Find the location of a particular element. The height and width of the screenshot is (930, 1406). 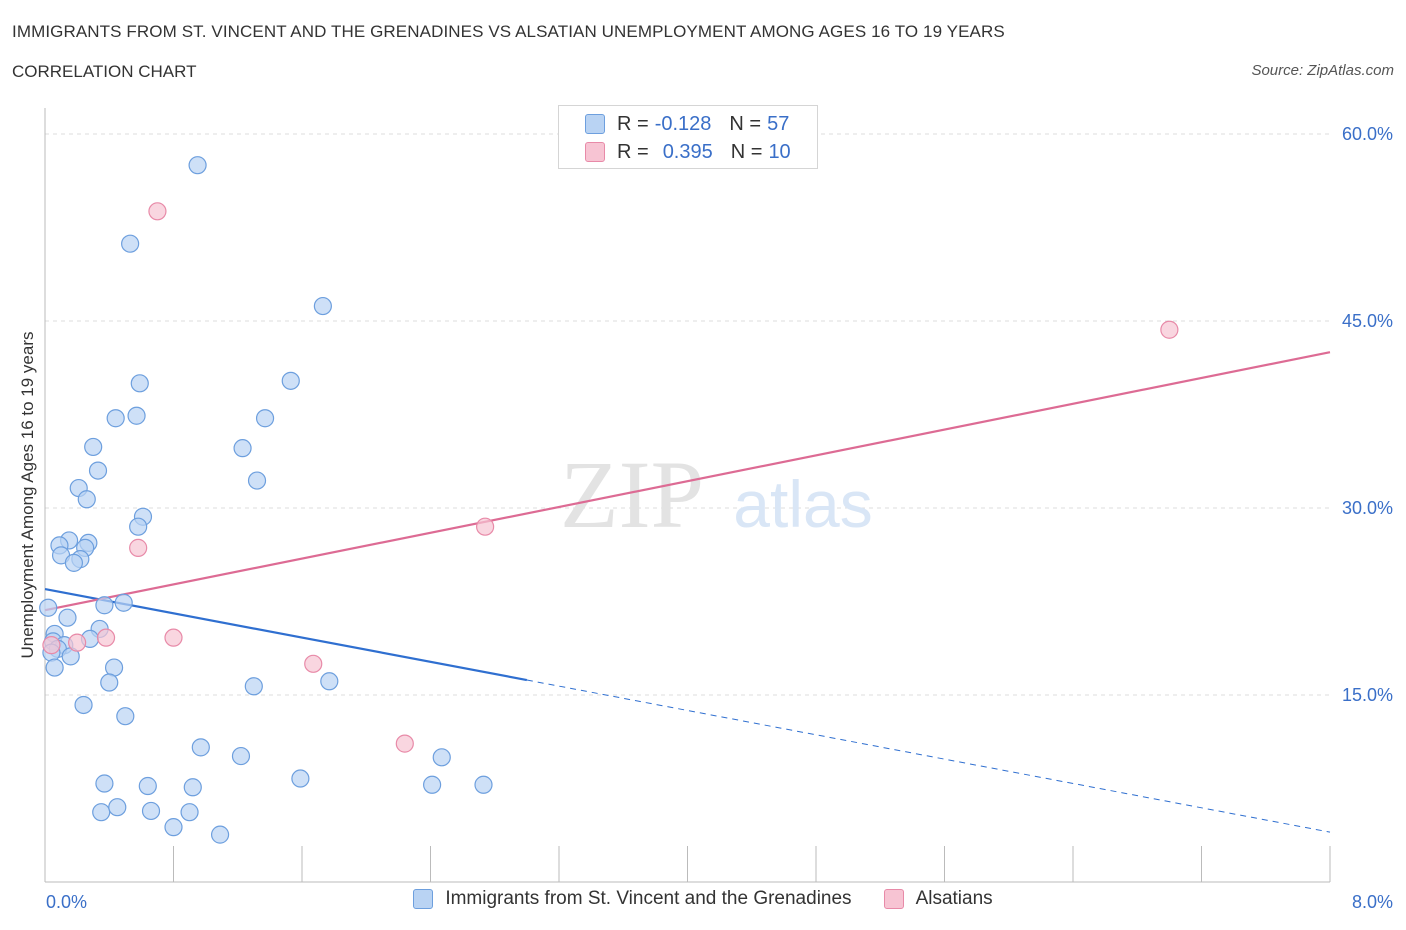

legend-n-value: 10 is located at coordinates (779, 151).